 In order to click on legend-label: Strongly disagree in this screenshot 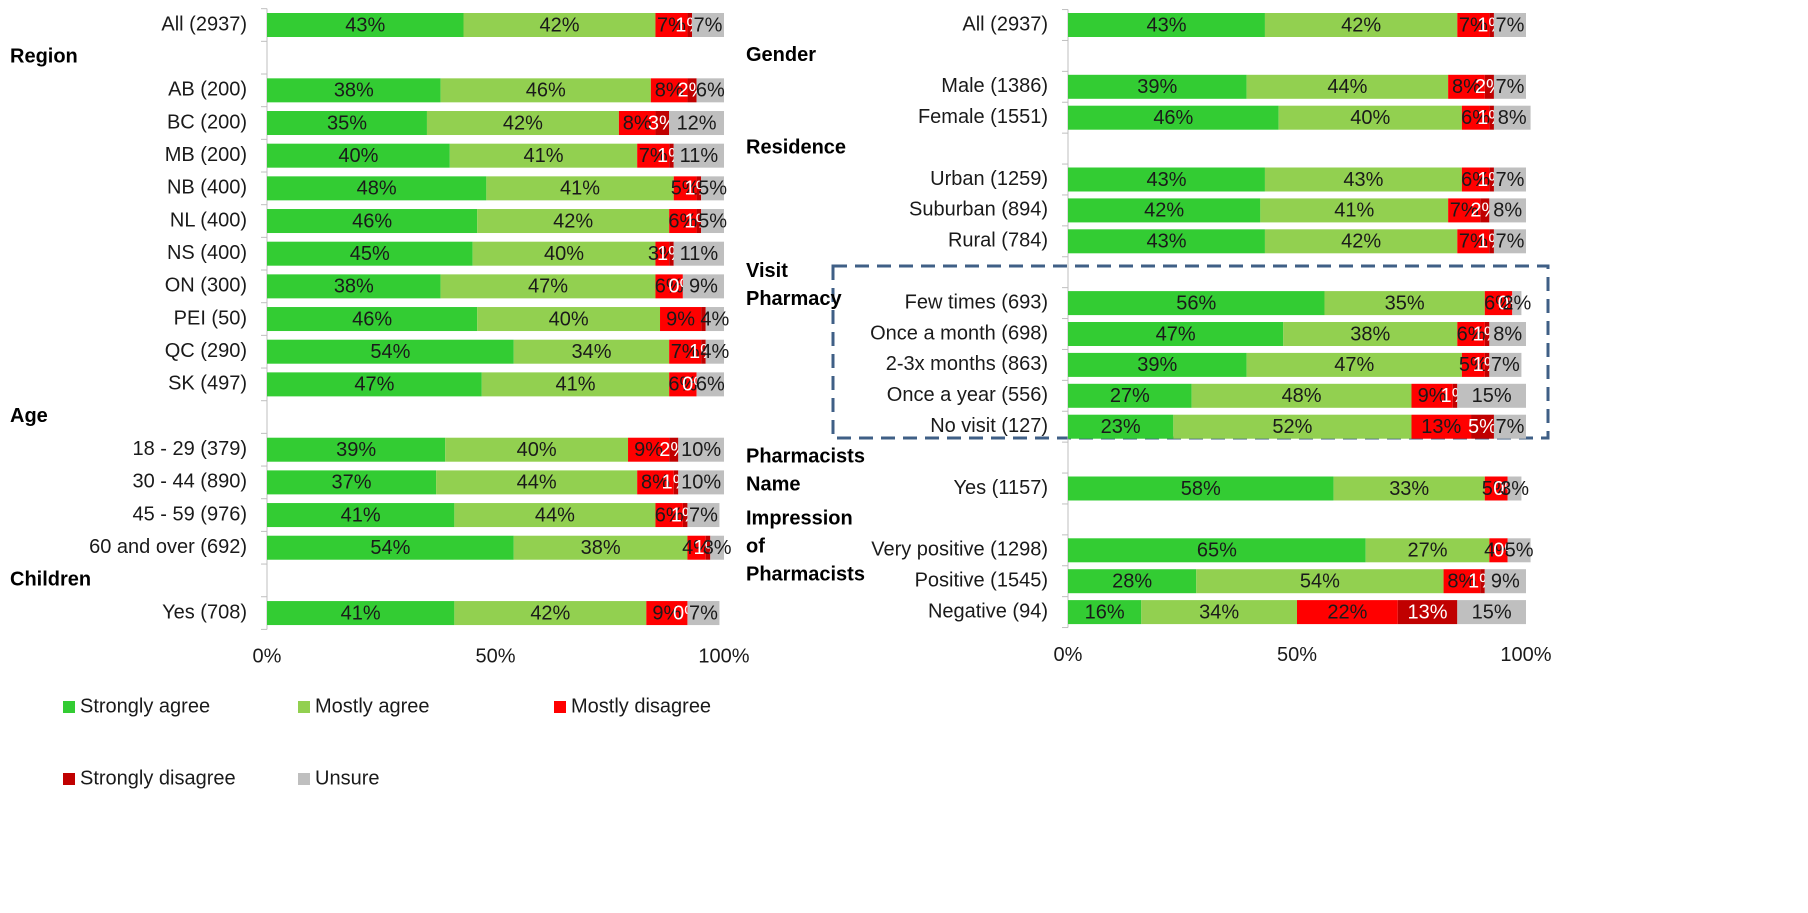, I will do `click(158, 778)`.